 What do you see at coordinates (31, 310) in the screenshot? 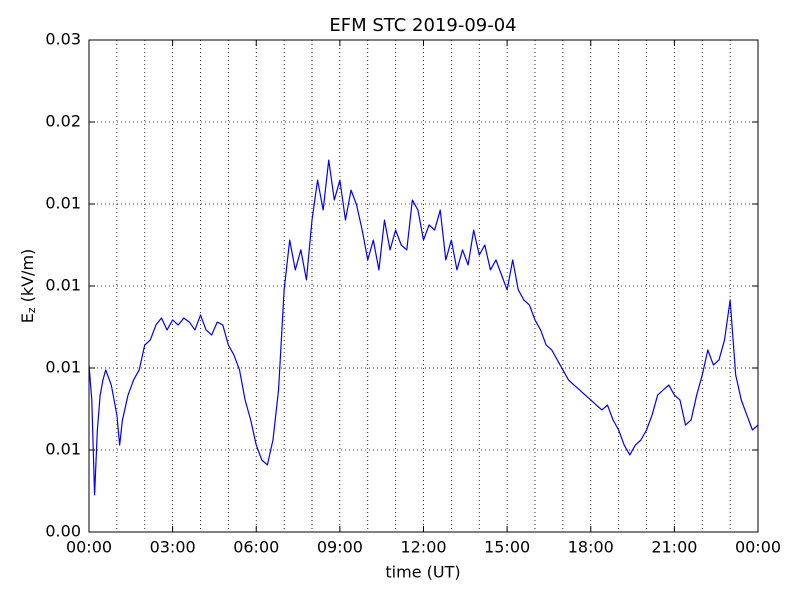
I see `y-label-sub: z` at bounding box center [31, 310].